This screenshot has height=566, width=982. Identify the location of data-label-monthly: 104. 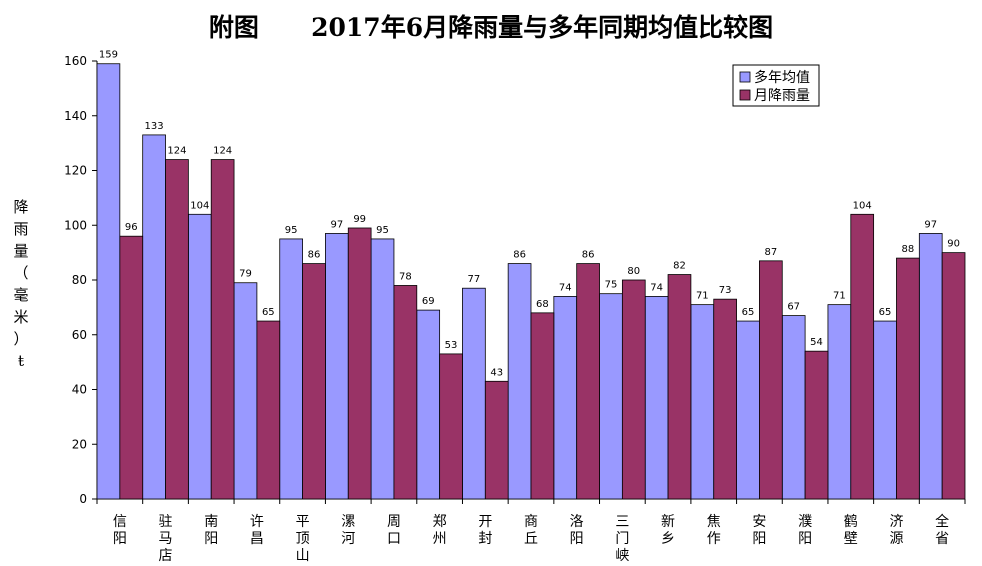
(862, 205).